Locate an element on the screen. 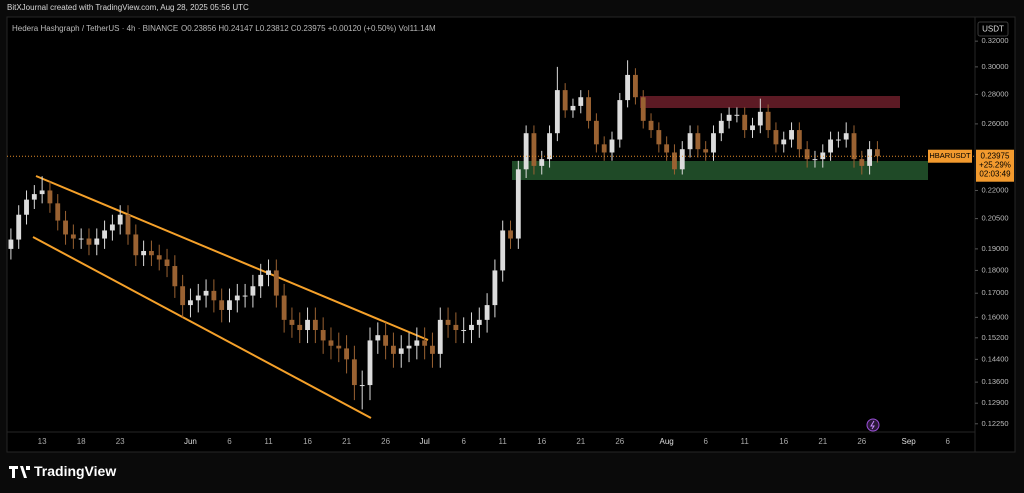 Image resolution: width=1024 pixels, height=493 pixels. y-tick-label: 0.16000 is located at coordinates (994, 316).